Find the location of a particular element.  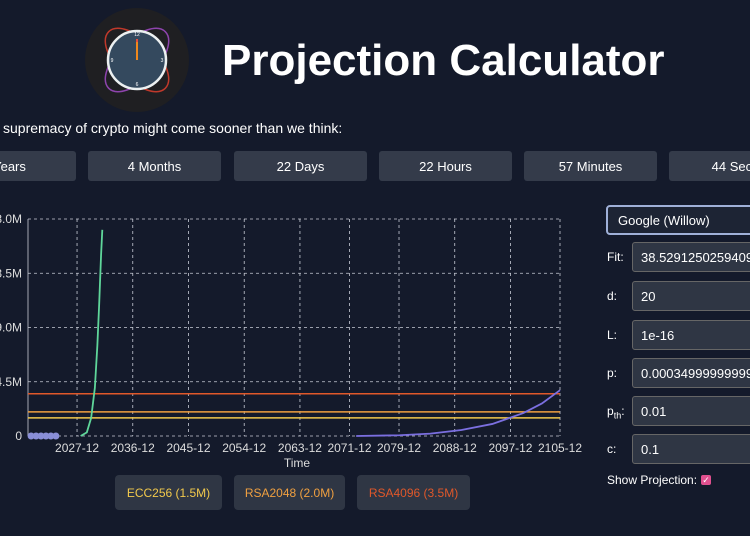

field-label: L: is located at coordinates (612, 335).